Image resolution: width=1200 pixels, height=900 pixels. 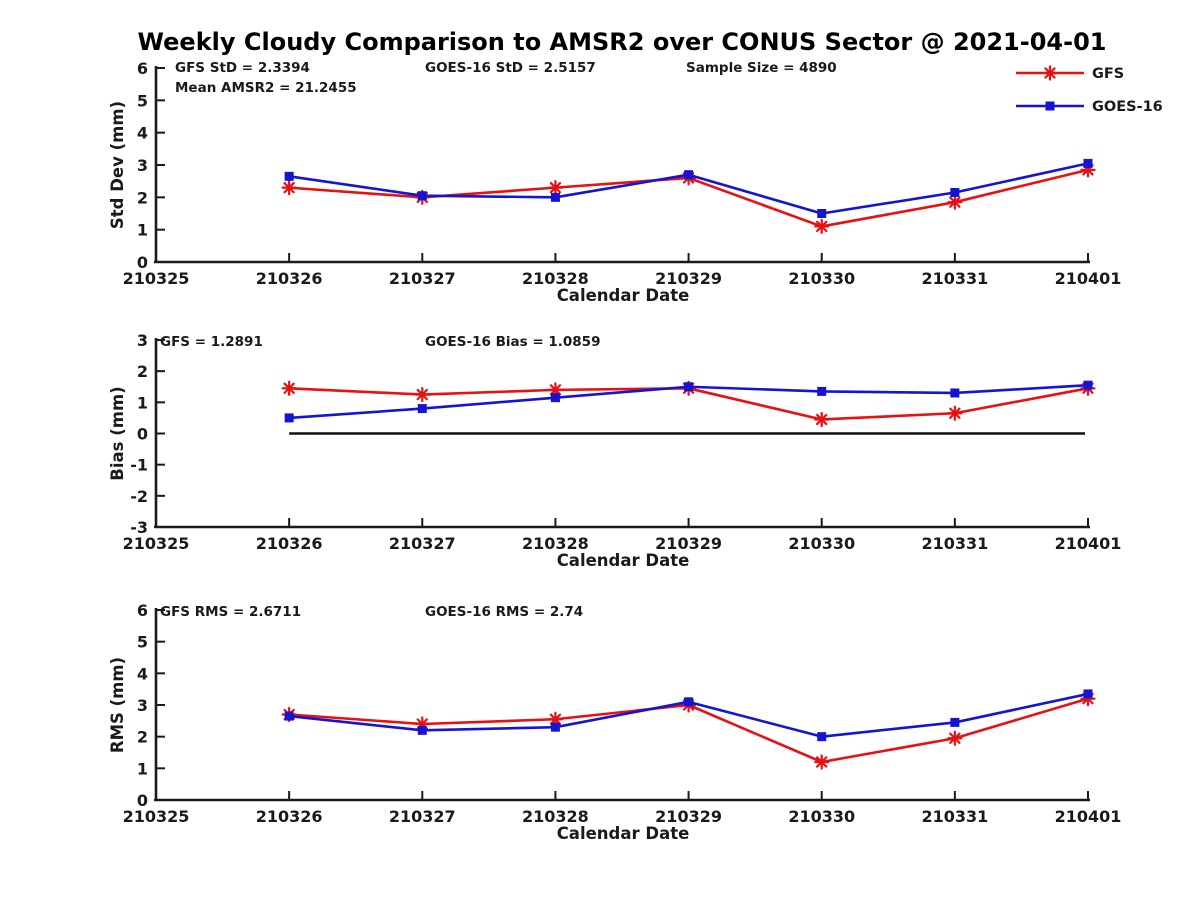 What do you see at coordinates (242, 68) in the screenshot?
I see `annotation-std-dev-0-0: GFS StD = 2.3394` at bounding box center [242, 68].